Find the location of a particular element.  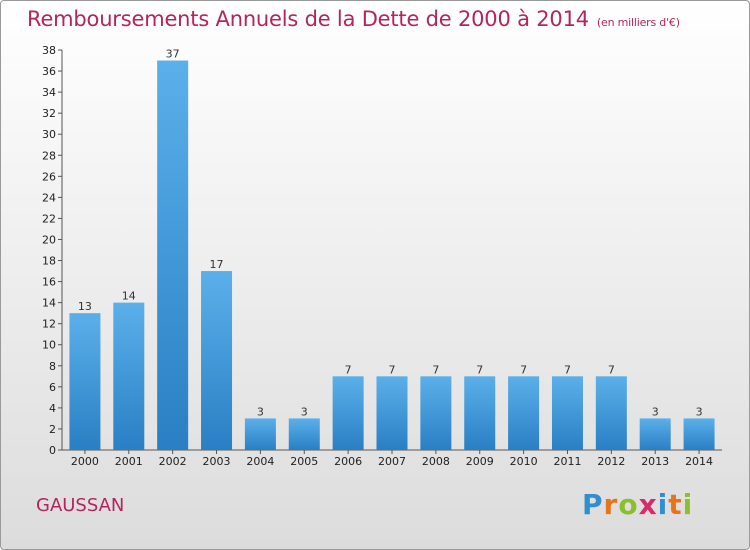

bar-value-label: 14 is located at coordinates (129, 296).